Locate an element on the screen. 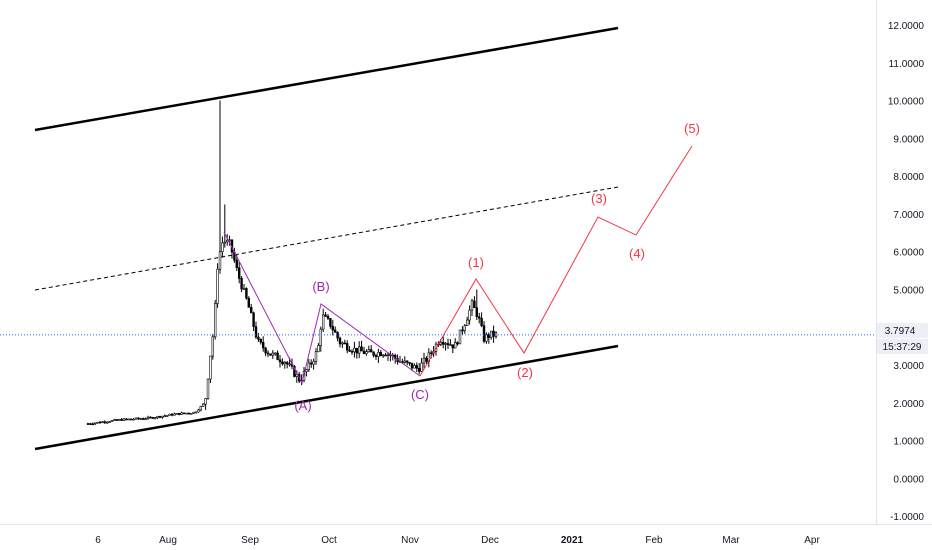 The image size is (932, 550). current-price-tag: 3.7974 15:37:29 is located at coordinates (902, 338).